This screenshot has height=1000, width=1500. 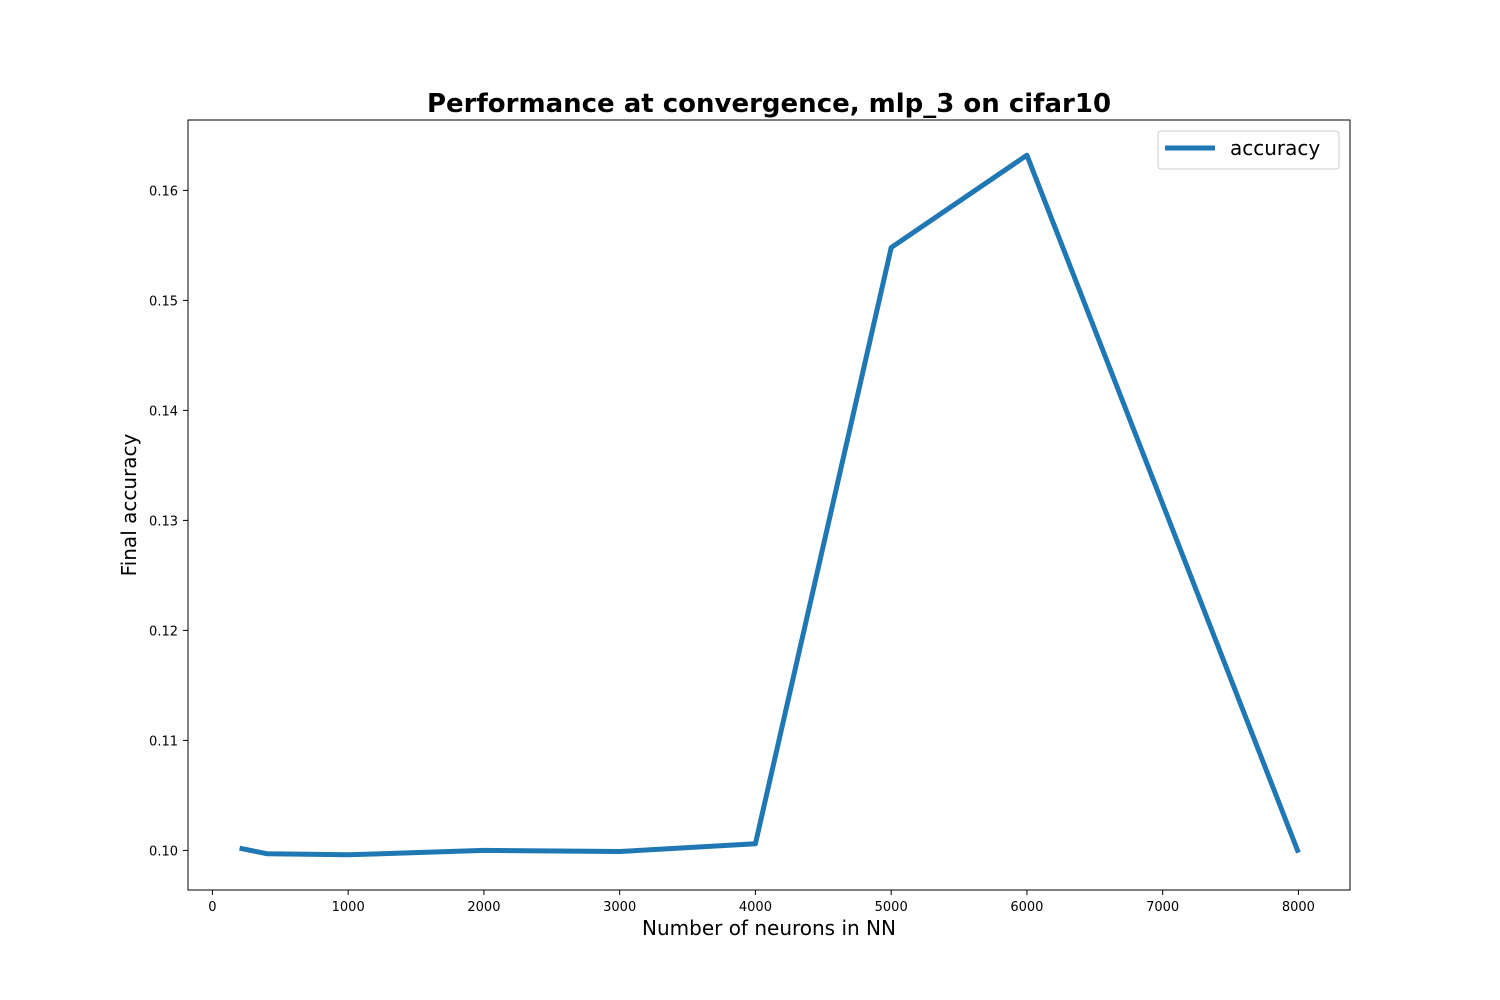 What do you see at coordinates (619, 907) in the screenshot?
I see `x-tick-label: 3000` at bounding box center [619, 907].